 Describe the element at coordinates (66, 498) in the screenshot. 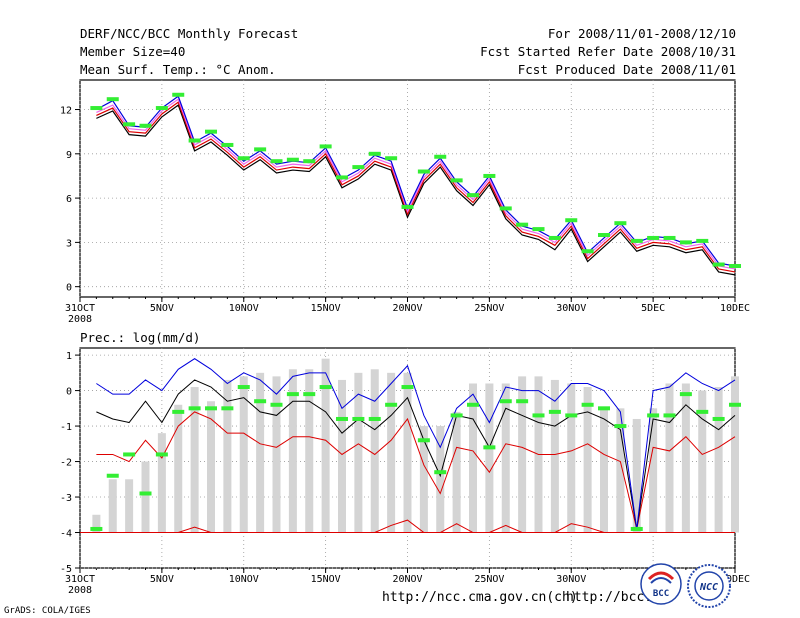

I see `y-tick-label: -3` at that location.